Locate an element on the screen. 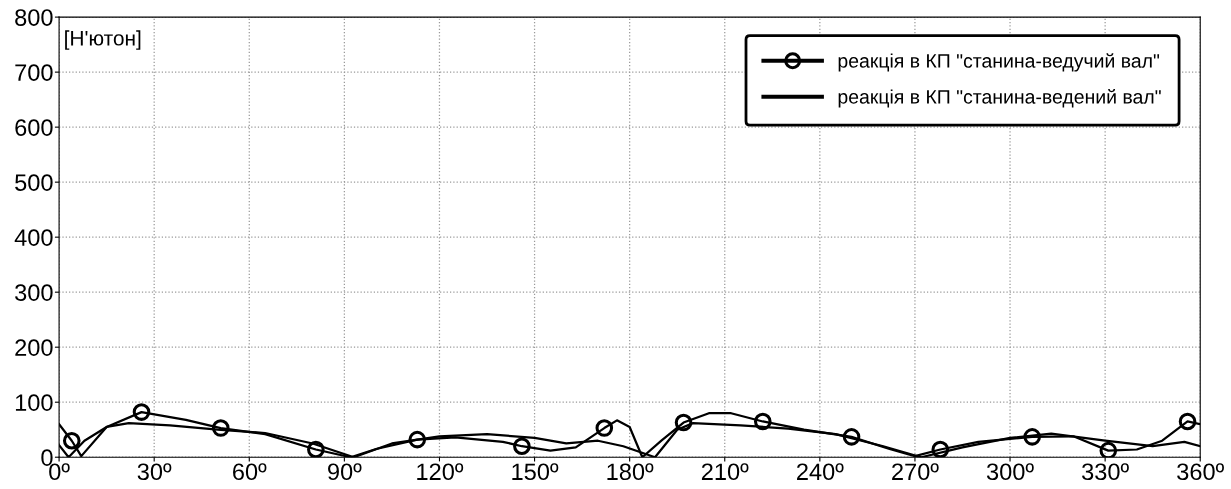  y-tick-label: 100 is located at coordinates (34, 402).